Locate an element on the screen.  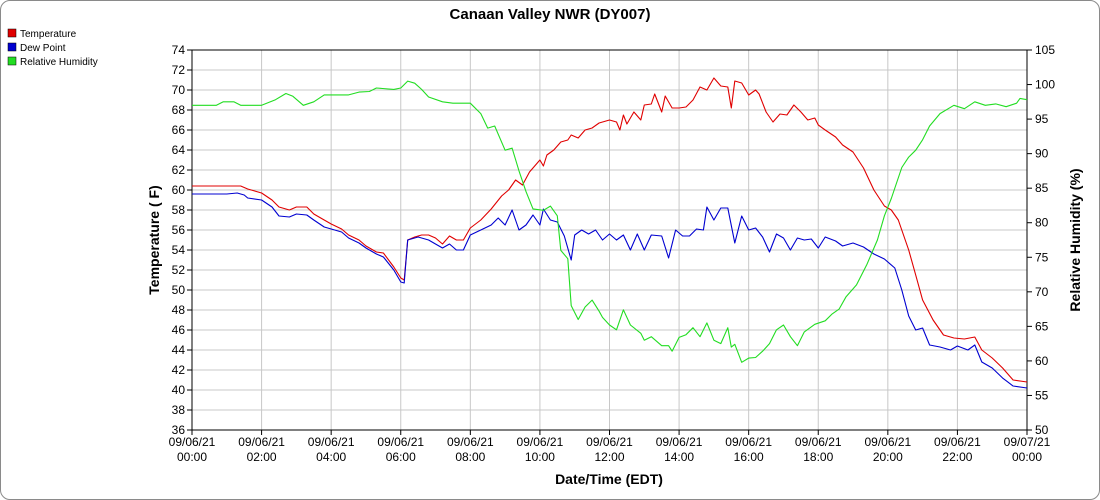
y2-tick-label: 60 is located at coordinates (1042, 361).